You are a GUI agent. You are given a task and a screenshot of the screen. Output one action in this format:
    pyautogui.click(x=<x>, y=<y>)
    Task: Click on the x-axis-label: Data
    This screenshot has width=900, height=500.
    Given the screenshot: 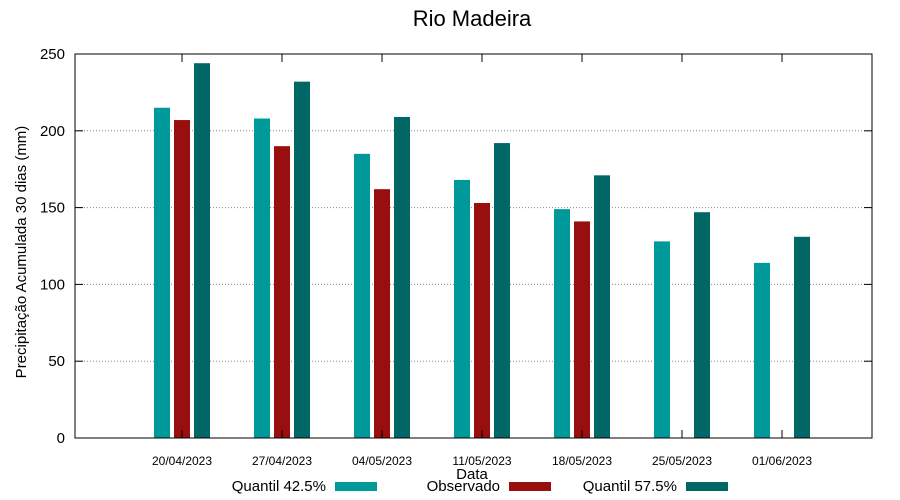 What is the action you would take?
    pyautogui.click(x=472, y=474)
    